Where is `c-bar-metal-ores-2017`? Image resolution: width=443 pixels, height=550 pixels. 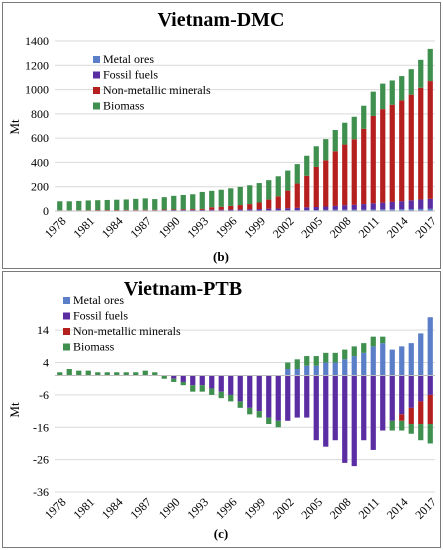
c-bar-metal-ores-2017 is located at coordinates (430, 346).